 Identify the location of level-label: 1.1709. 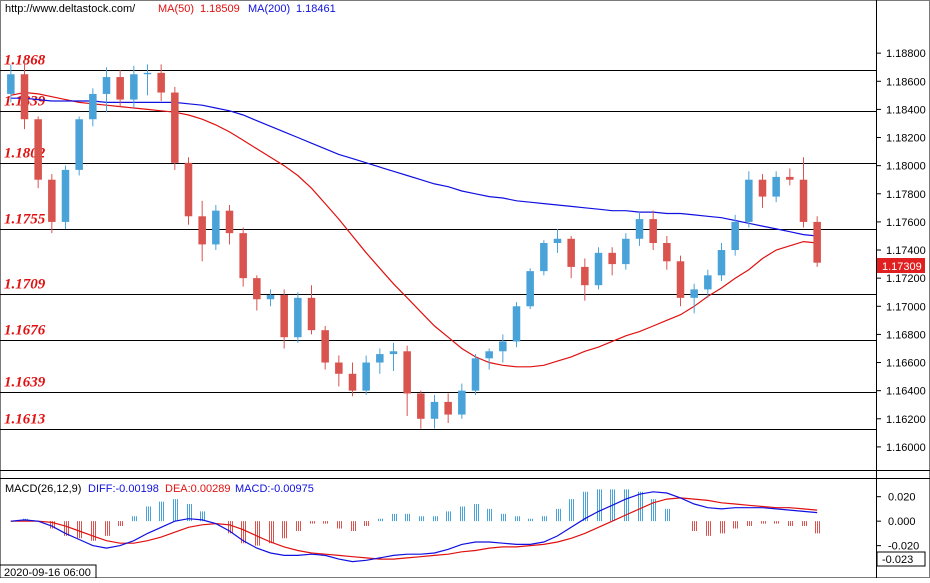
(25, 285).